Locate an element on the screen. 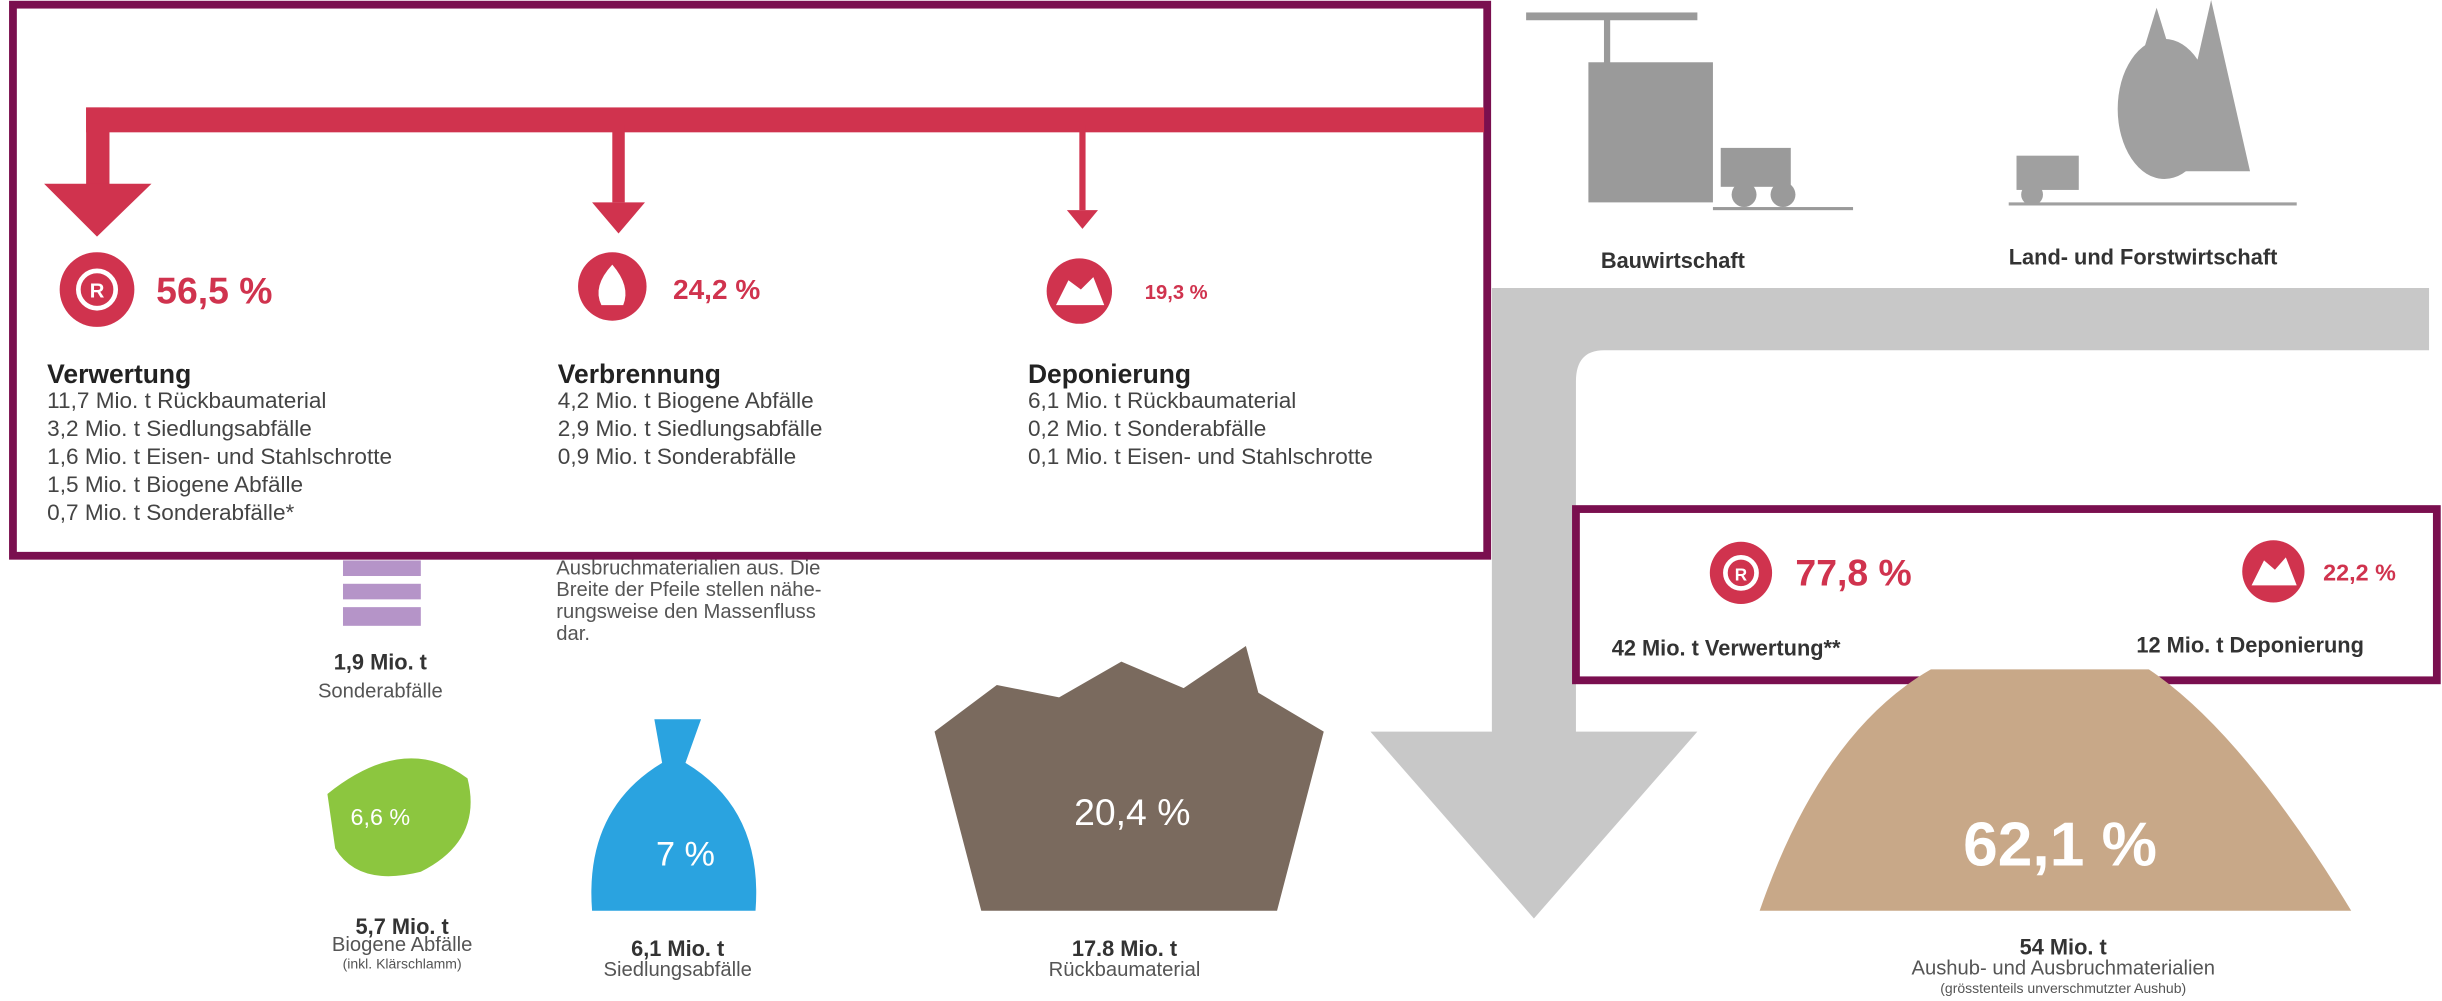  percent: 22,2 % is located at coordinates (2359, 573).